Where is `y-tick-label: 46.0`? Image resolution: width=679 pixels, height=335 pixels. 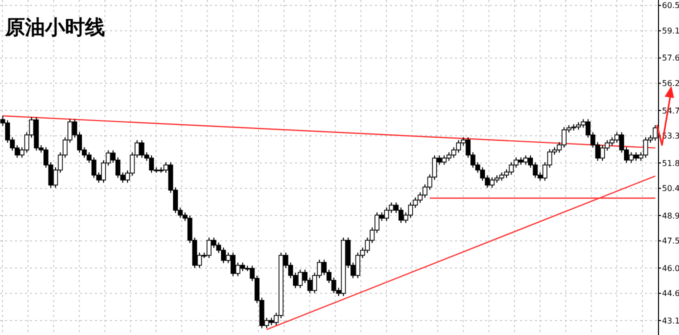
y-tick-label: 46.0 is located at coordinates (670, 268).